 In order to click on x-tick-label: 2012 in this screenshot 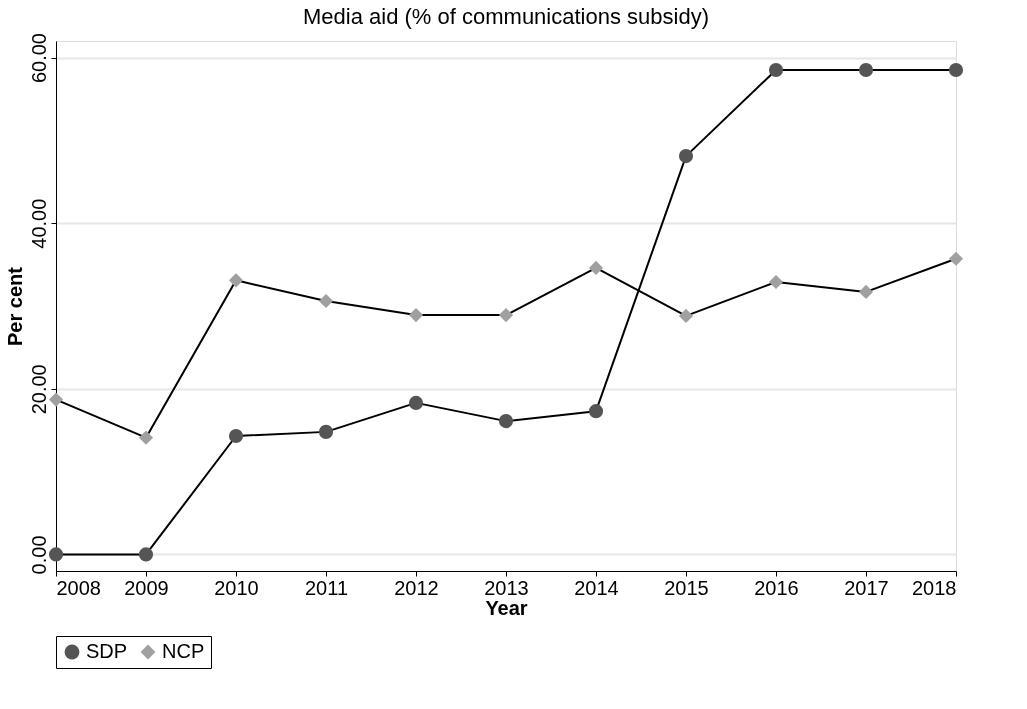, I will do `click(416, 587)`.